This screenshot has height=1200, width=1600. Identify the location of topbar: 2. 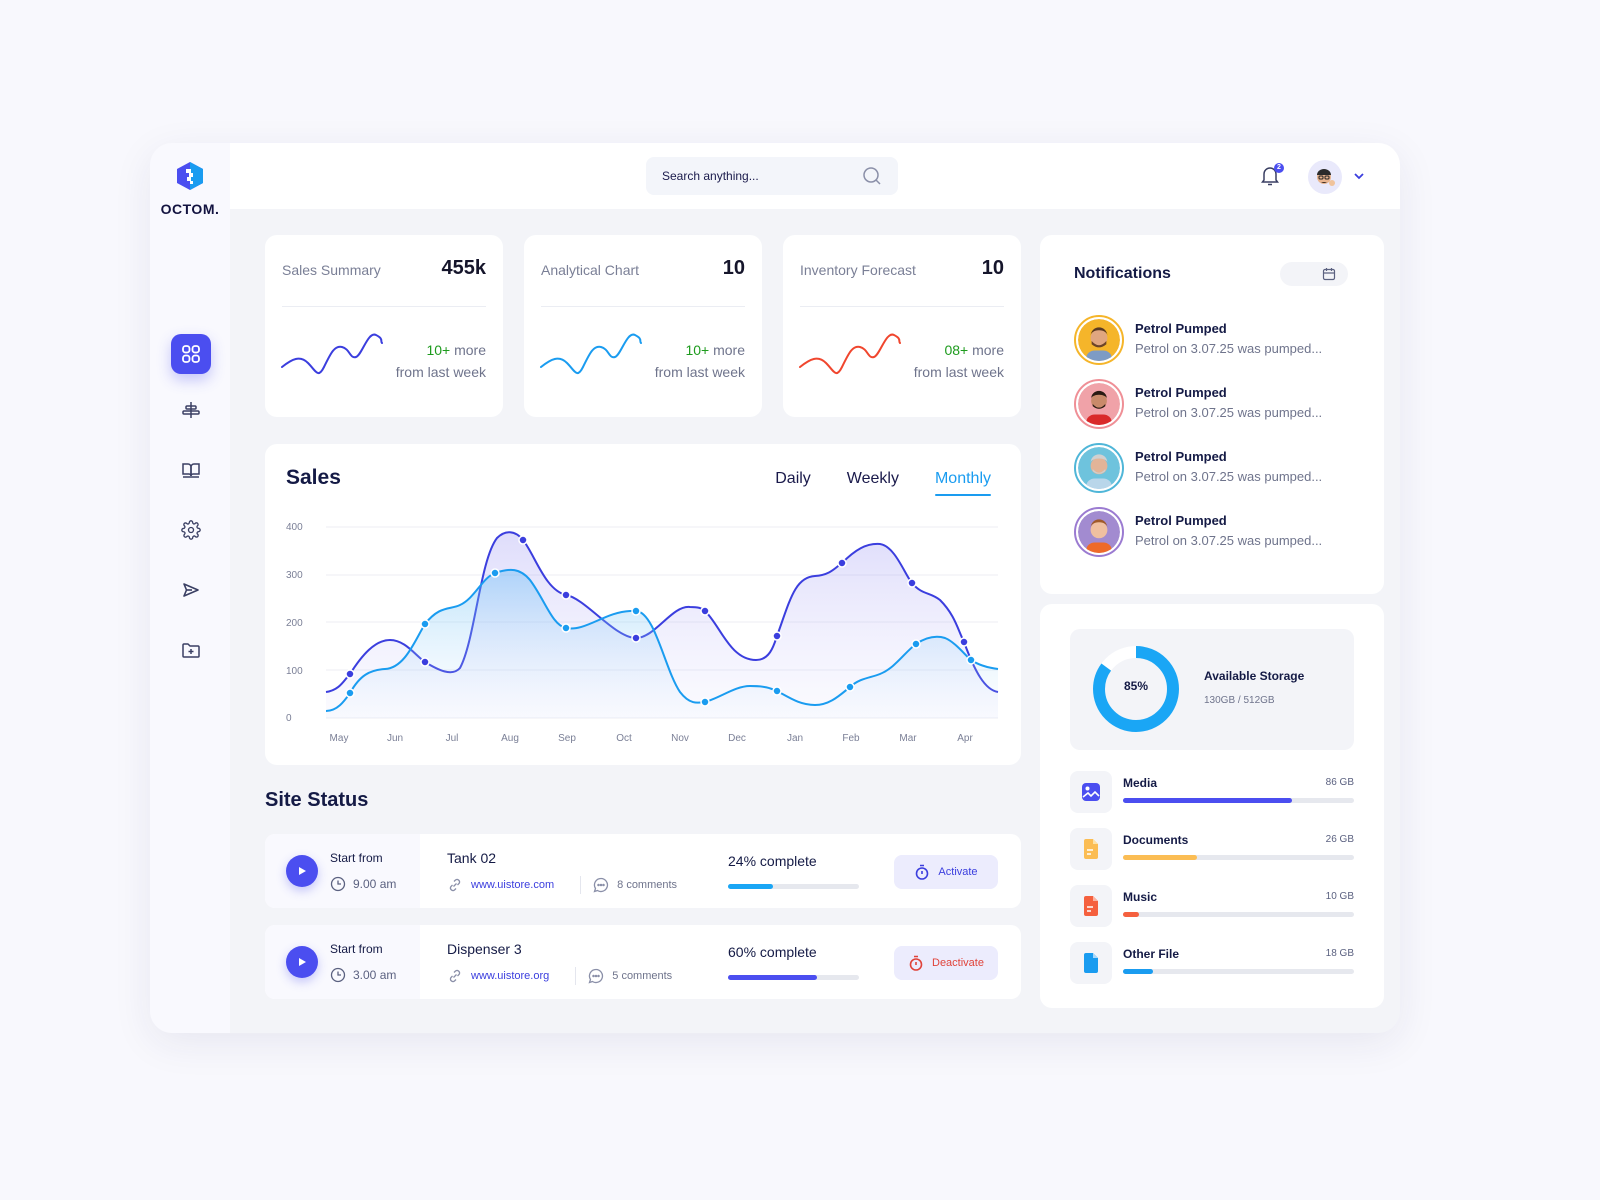
(815, 176).